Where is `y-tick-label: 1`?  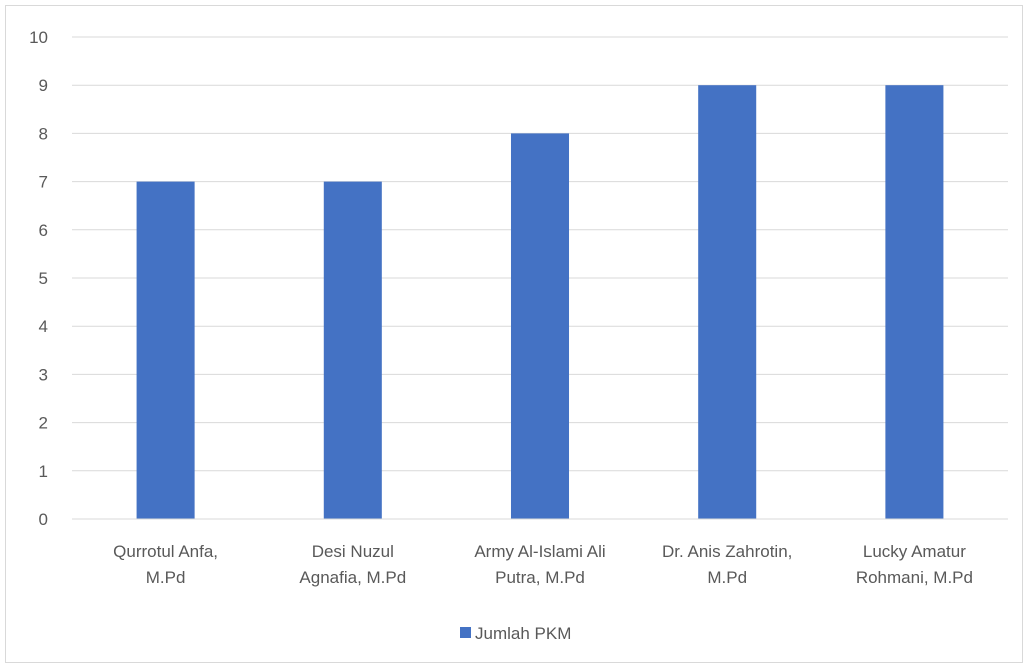
y-tick-label: 1 is located at coordinates (43, 471).